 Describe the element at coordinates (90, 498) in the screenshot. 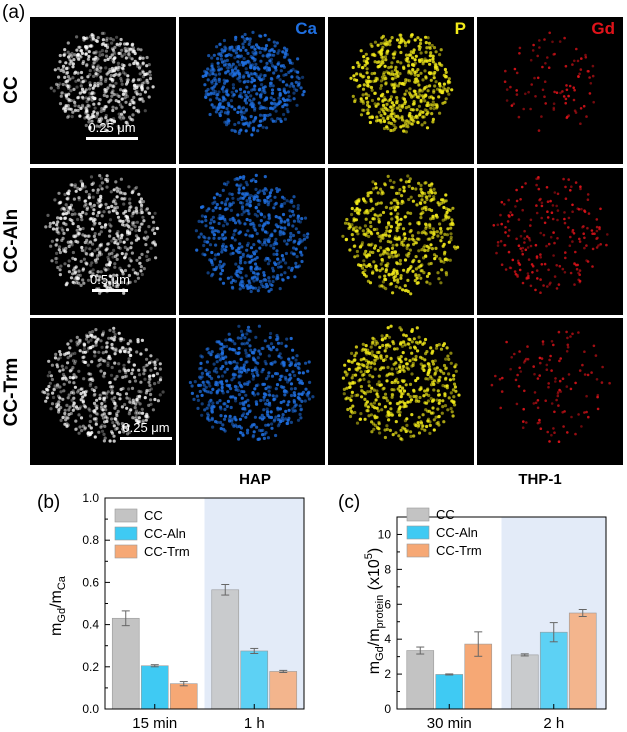

I see `chart-b-ytick-label: 1.0` at that location.